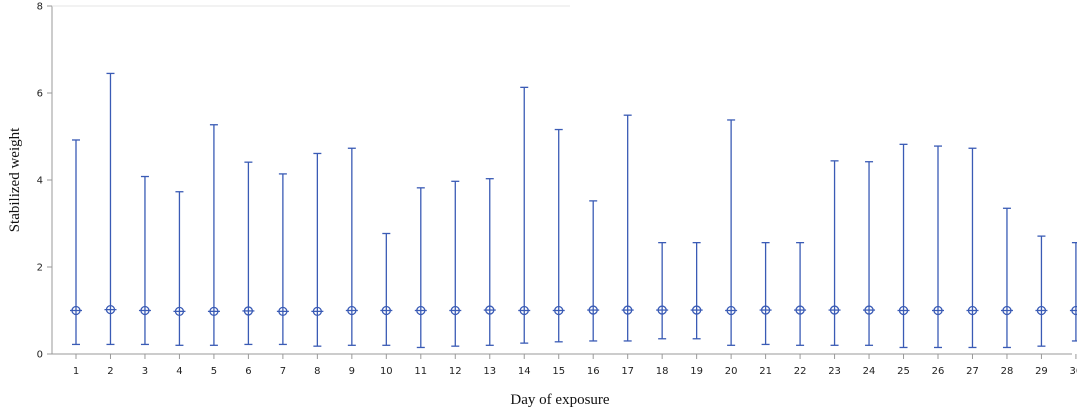 This screenshot has height=414, width=1077. I want to click on x-tick-label: 17, so click(627, 371).